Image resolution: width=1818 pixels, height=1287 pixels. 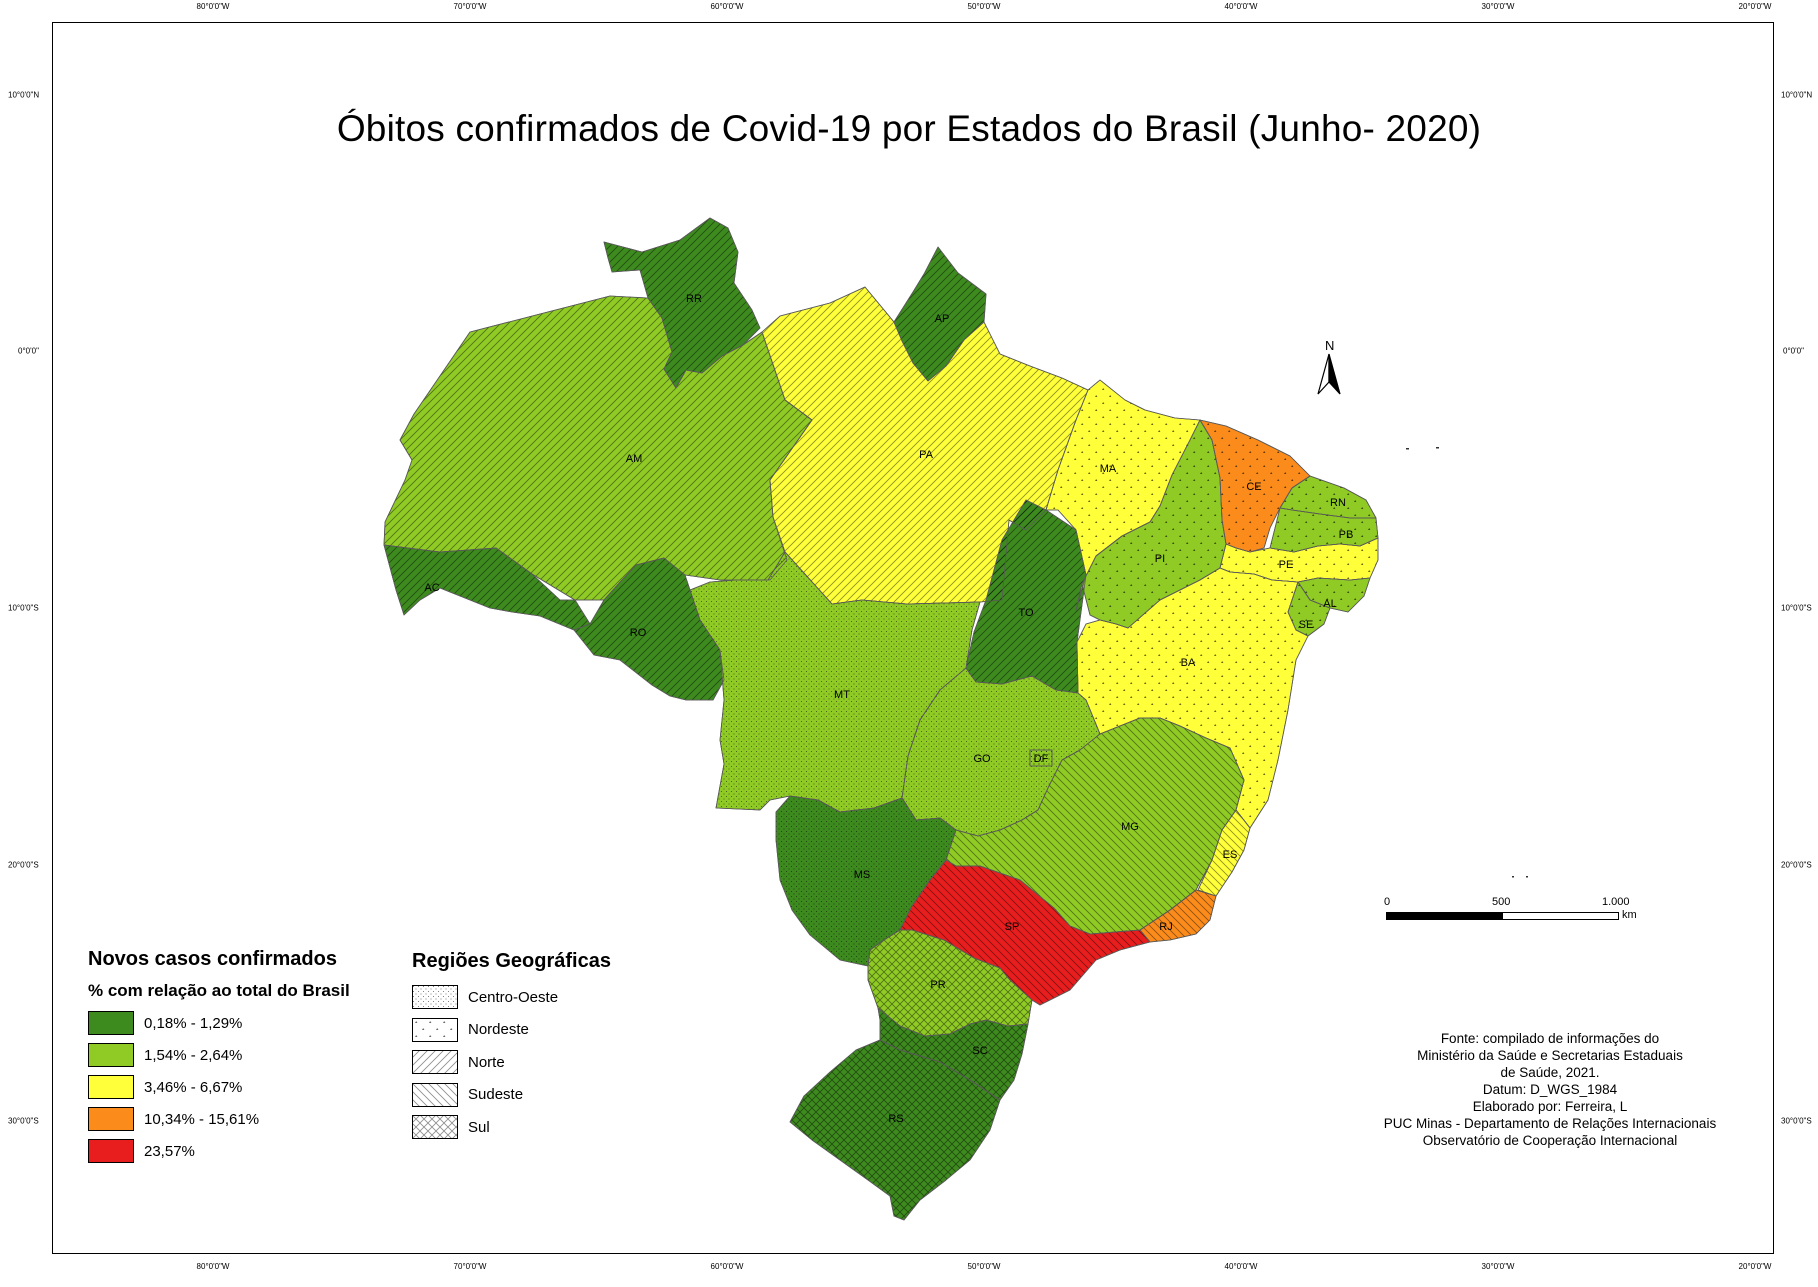 What do you see at coordinates (1241, 6) in the screenshot?
I see `graticule-top-label: 40°0'0"W` at bounding box center [1241, 6].